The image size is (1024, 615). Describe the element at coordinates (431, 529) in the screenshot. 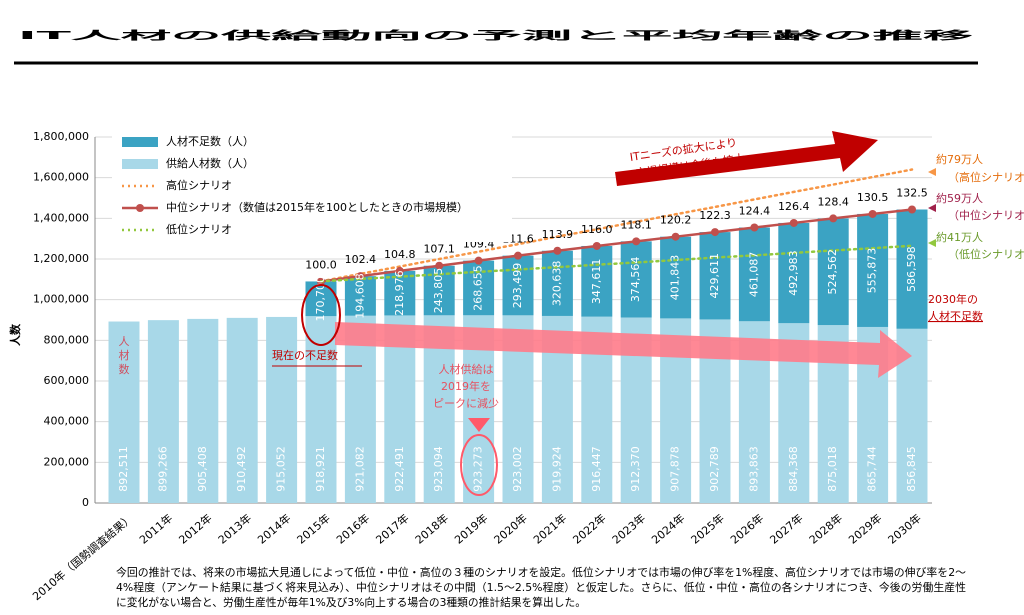

I see `x-tick-label: 2018年` at that location.